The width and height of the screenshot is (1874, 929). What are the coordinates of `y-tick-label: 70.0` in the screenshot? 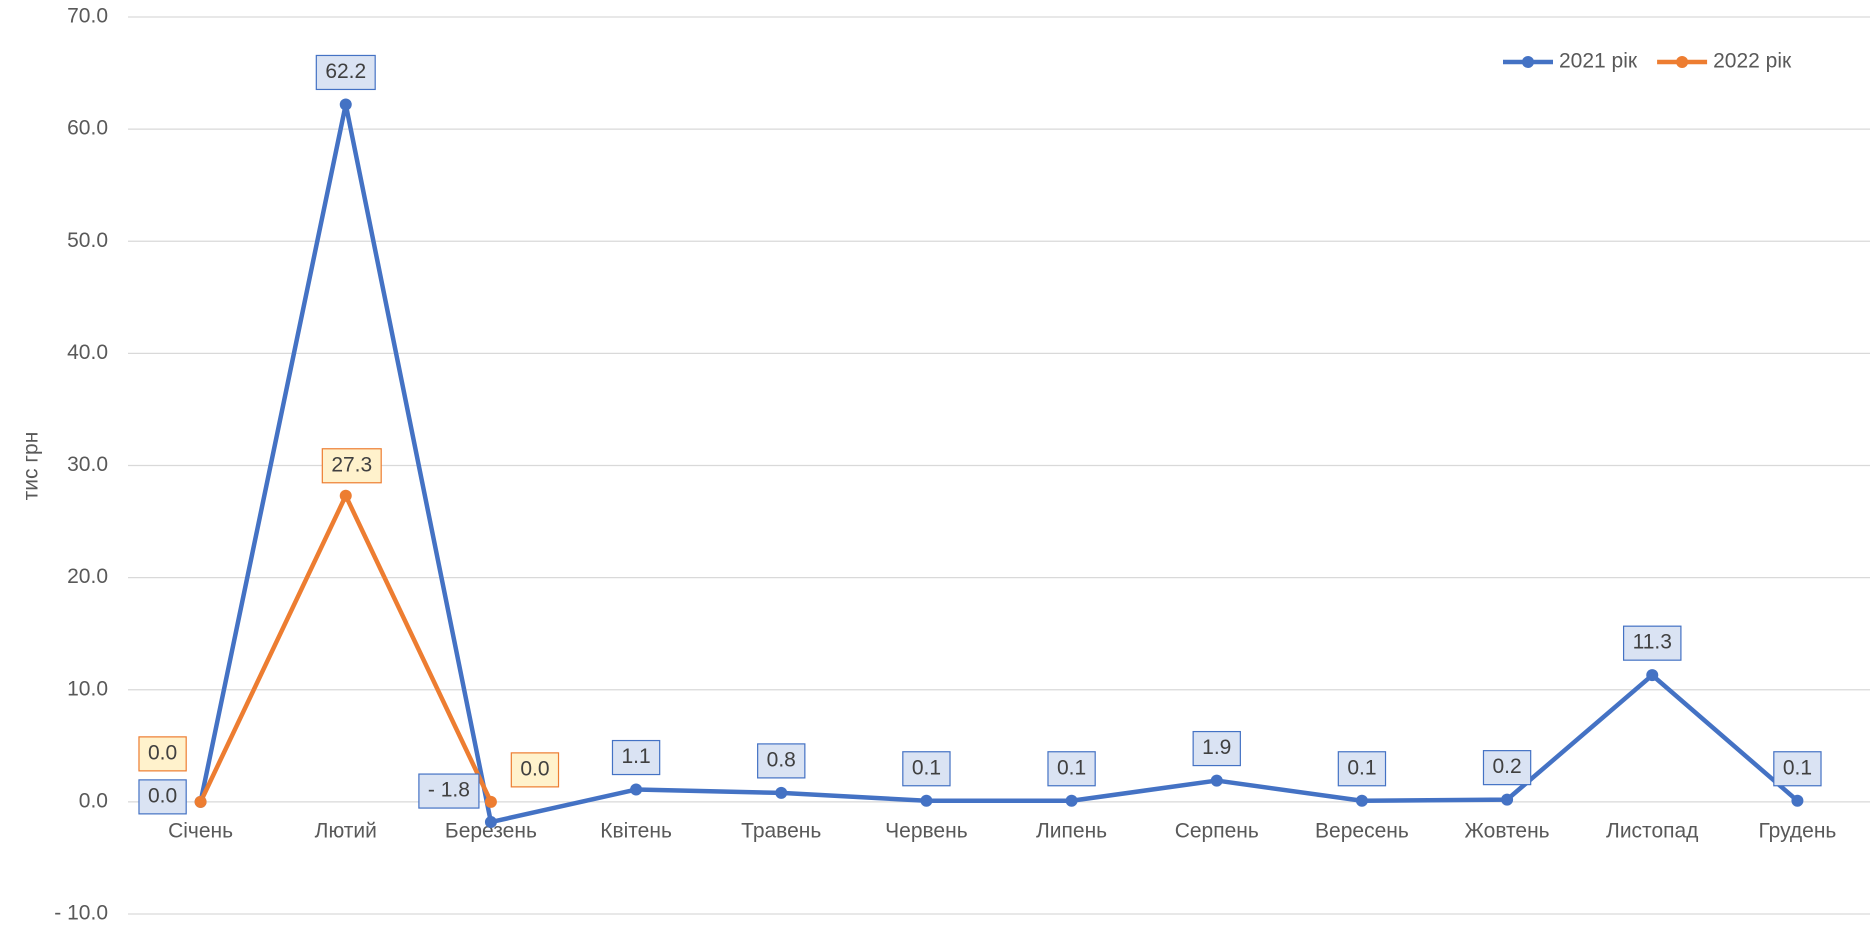 It's located at (87, 16).